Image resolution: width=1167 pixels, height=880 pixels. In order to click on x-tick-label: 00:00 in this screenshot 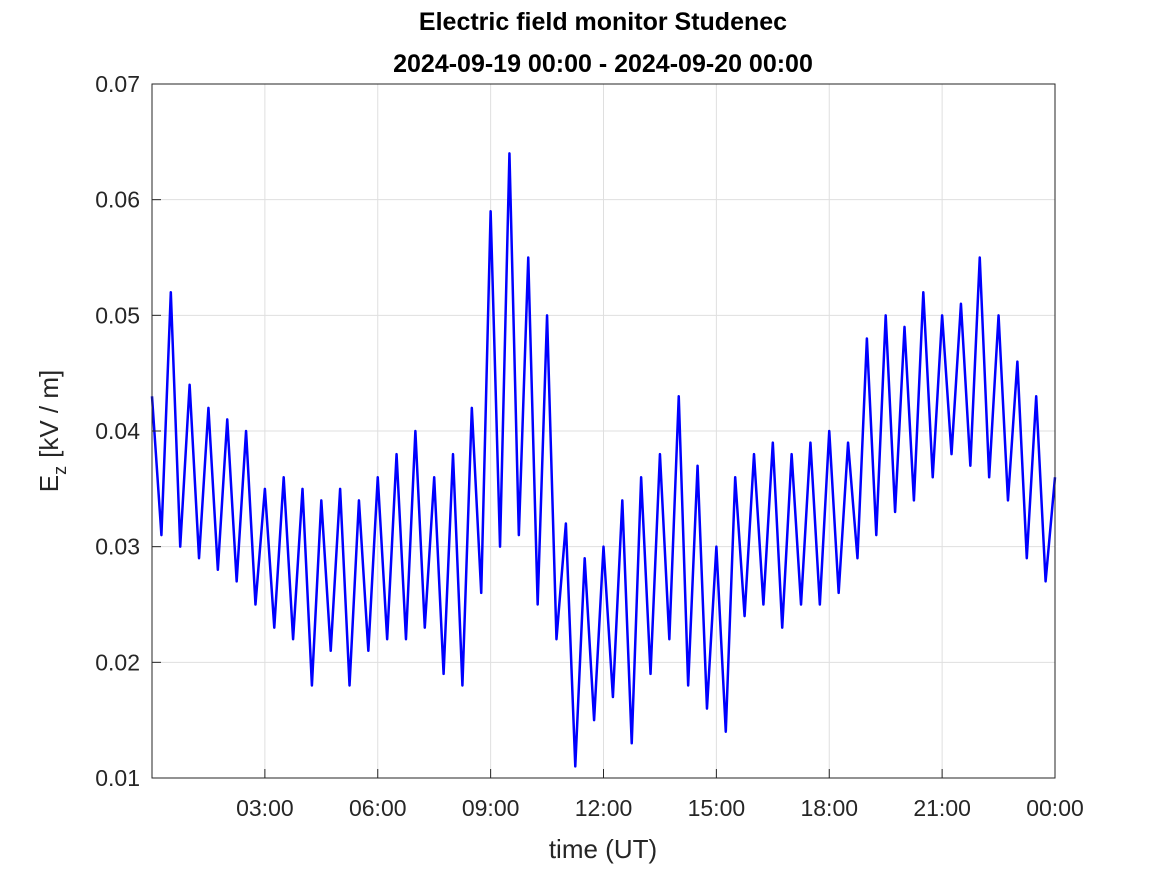, I will do `click(1055, 808)`.